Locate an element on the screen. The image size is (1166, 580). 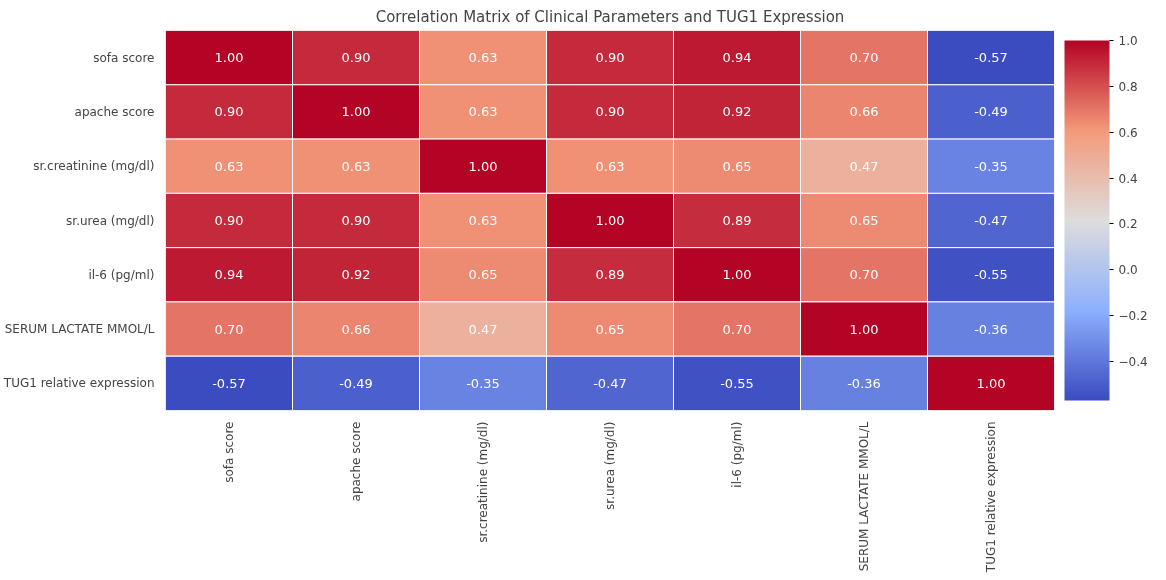
x-tick-label: sofa score is located at coordinates (229, 452).